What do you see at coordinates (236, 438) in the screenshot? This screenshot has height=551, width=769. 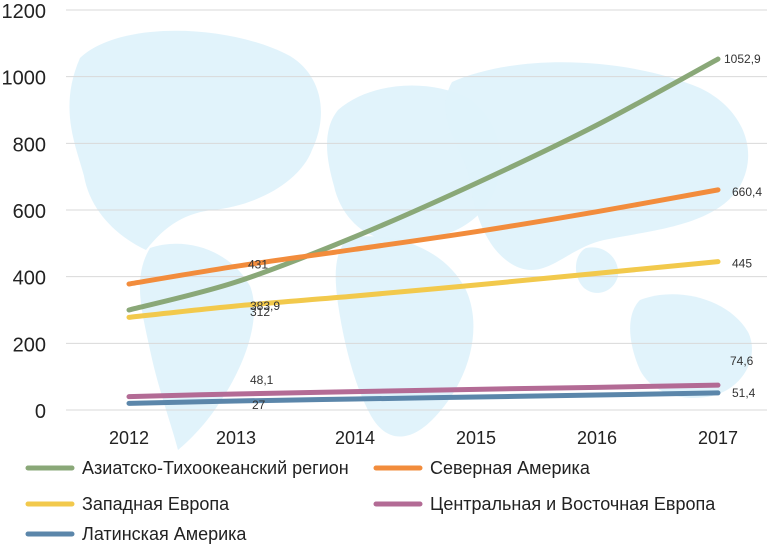 I see `x-tick-label: 2013` at bounding box center [236, 438].